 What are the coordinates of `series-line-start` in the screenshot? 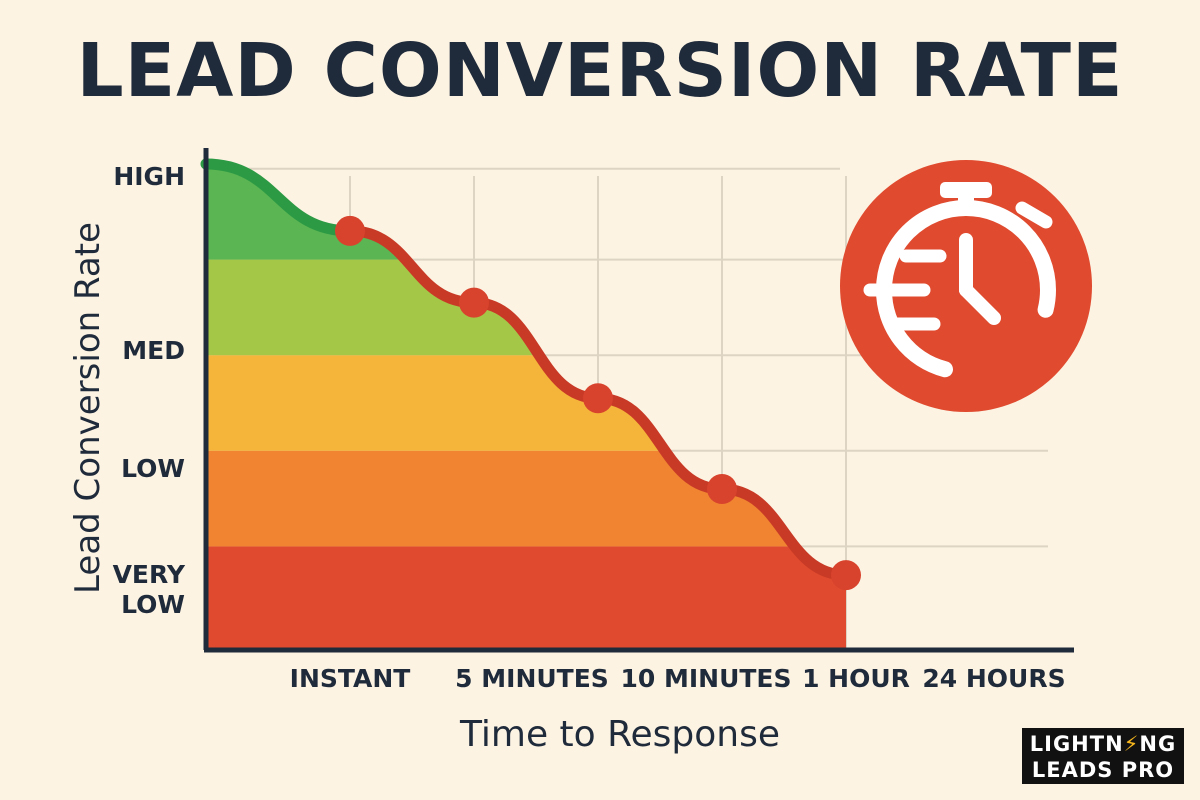 It's located at (278, 197).